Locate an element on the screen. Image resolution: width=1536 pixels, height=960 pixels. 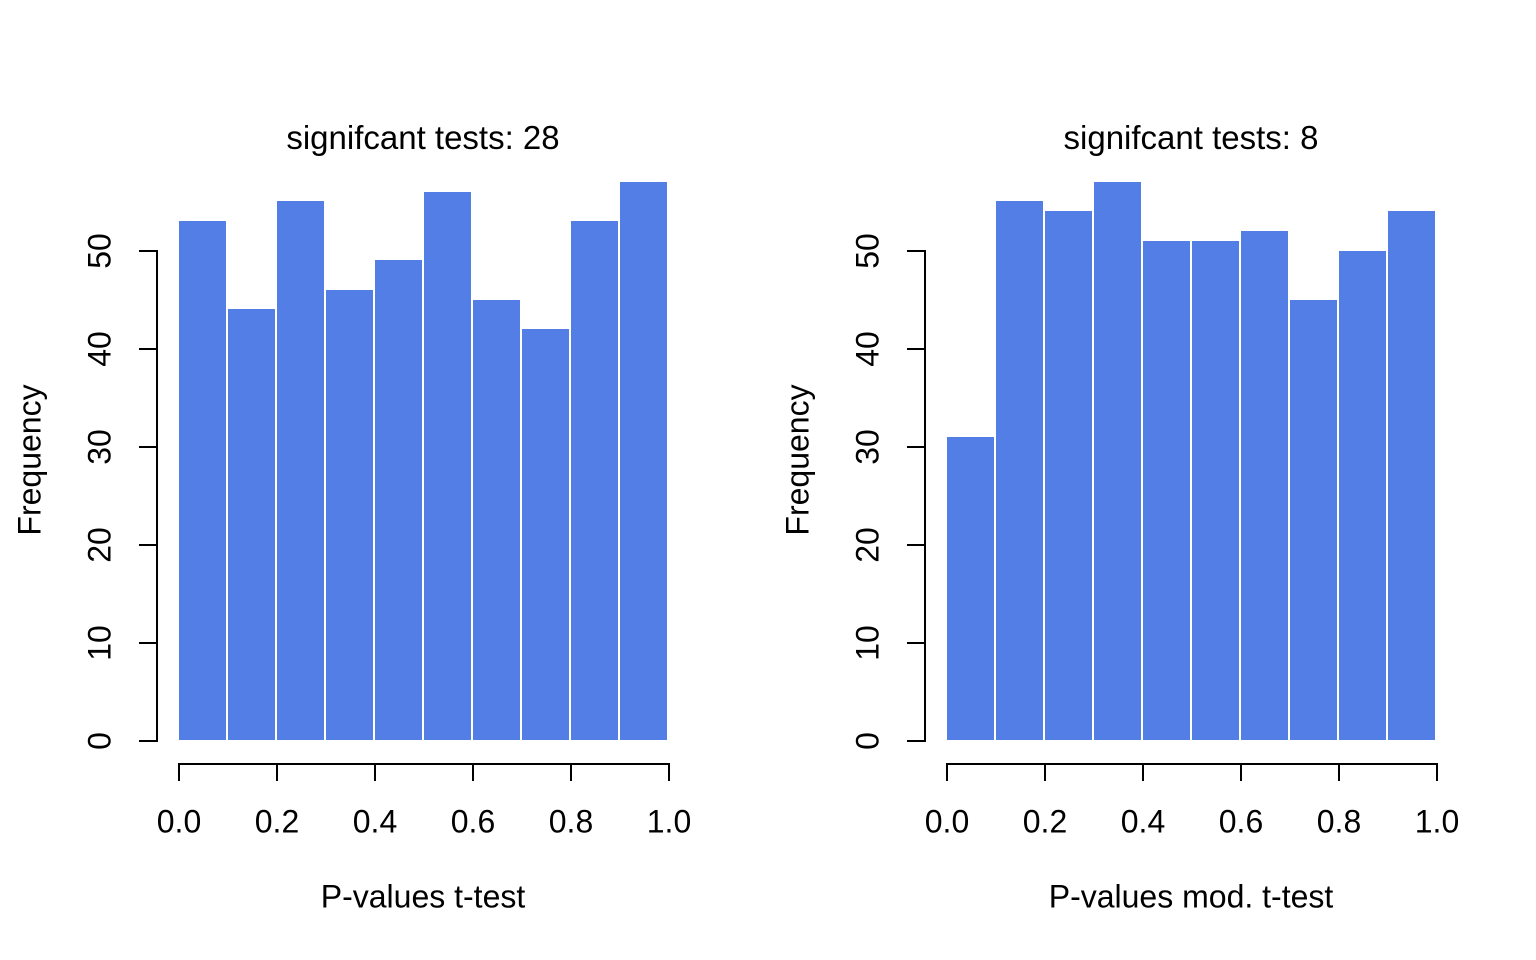
panel-title: signifcant tests: 8 is located at coordinates (1191, 137).